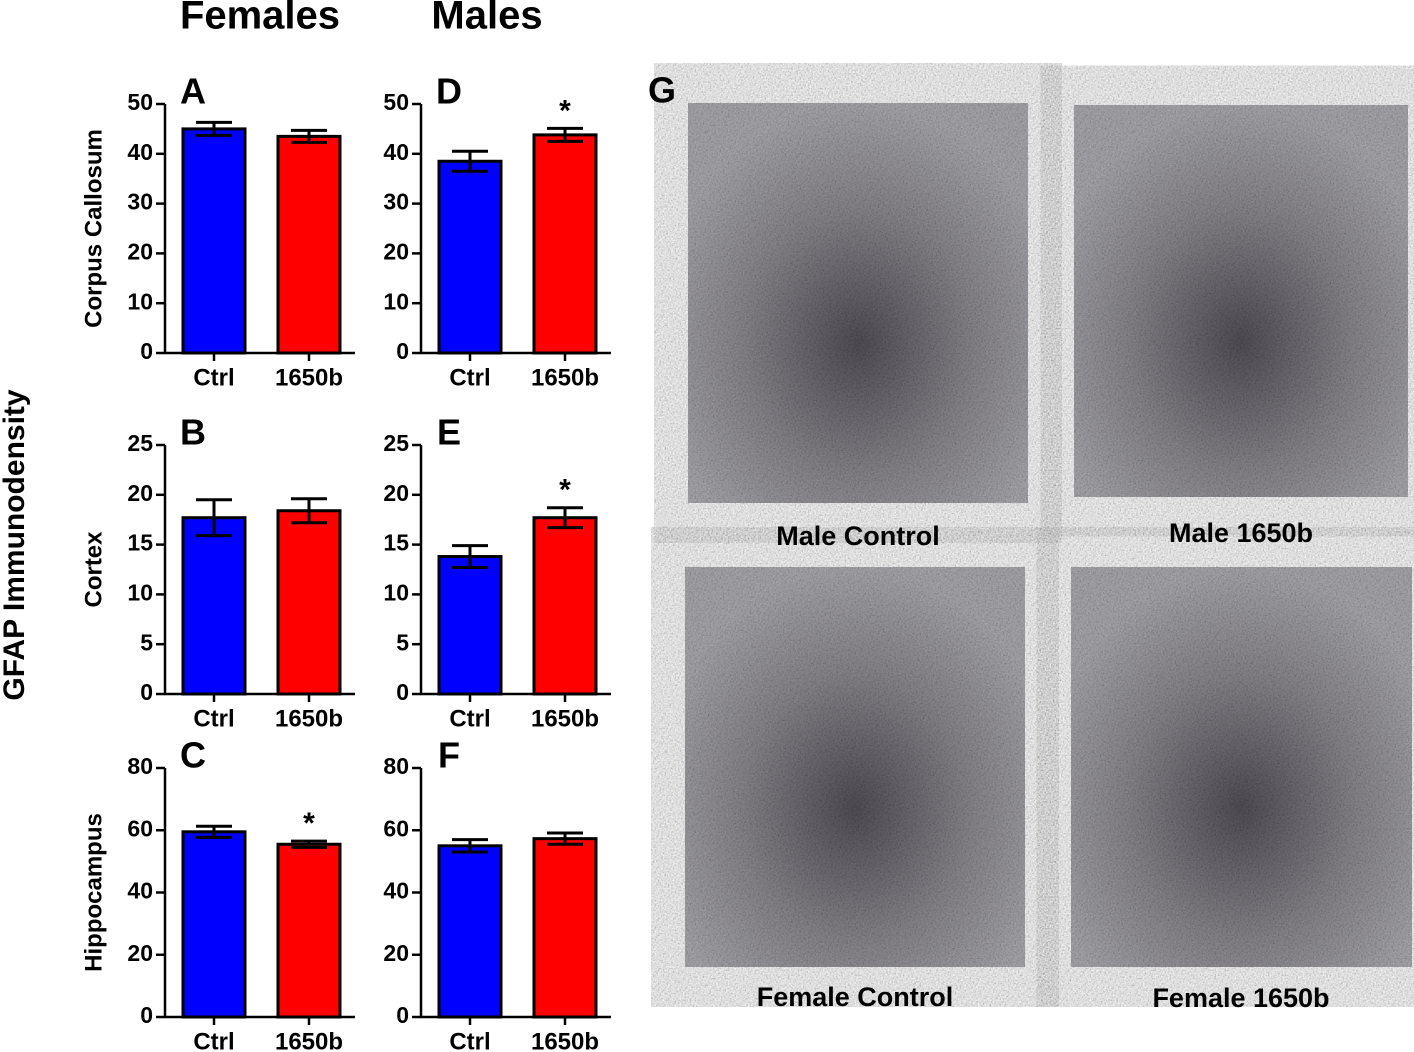 The width and height of the screenshot is (1414, 1052). I want to click on y-tick-label: 25, so click(396, 443).